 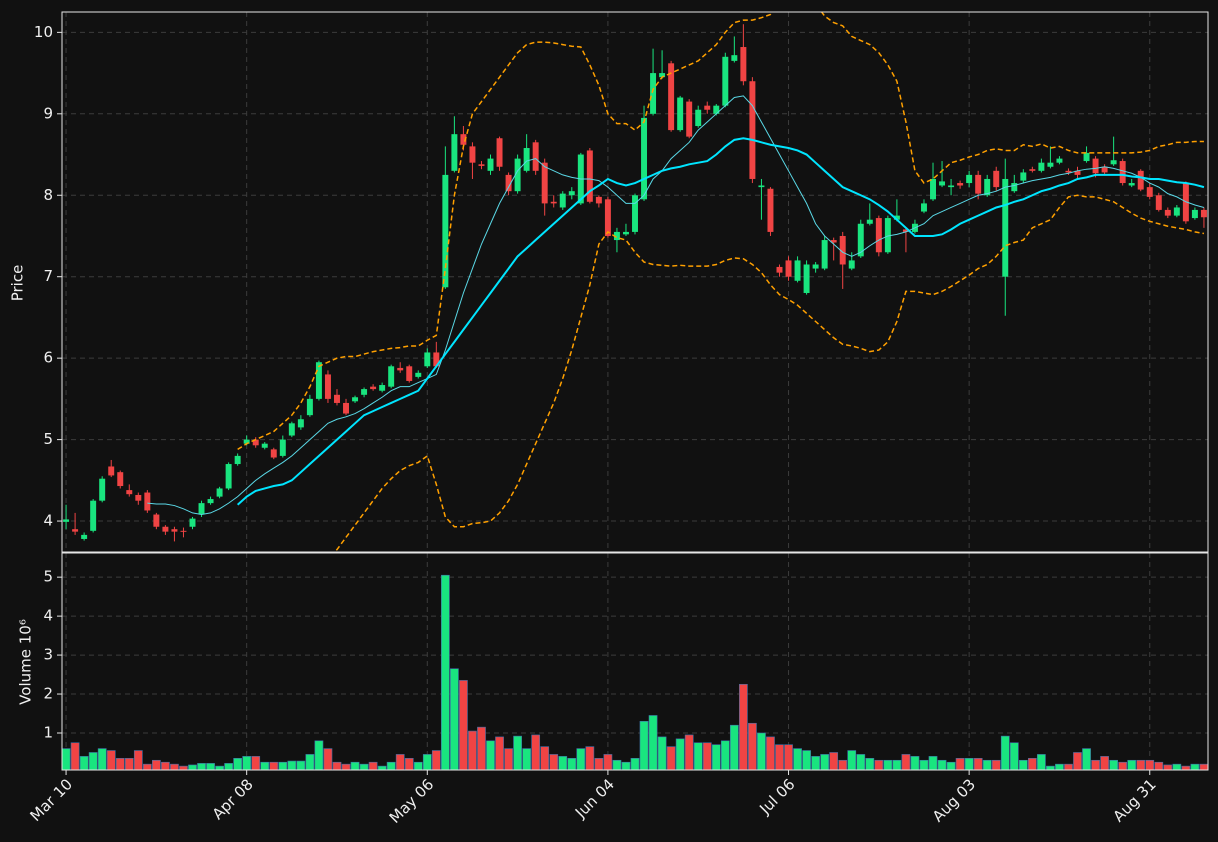 I want to click on volume-axis-label: Volume 10⁶, so click(x=26, y=662).